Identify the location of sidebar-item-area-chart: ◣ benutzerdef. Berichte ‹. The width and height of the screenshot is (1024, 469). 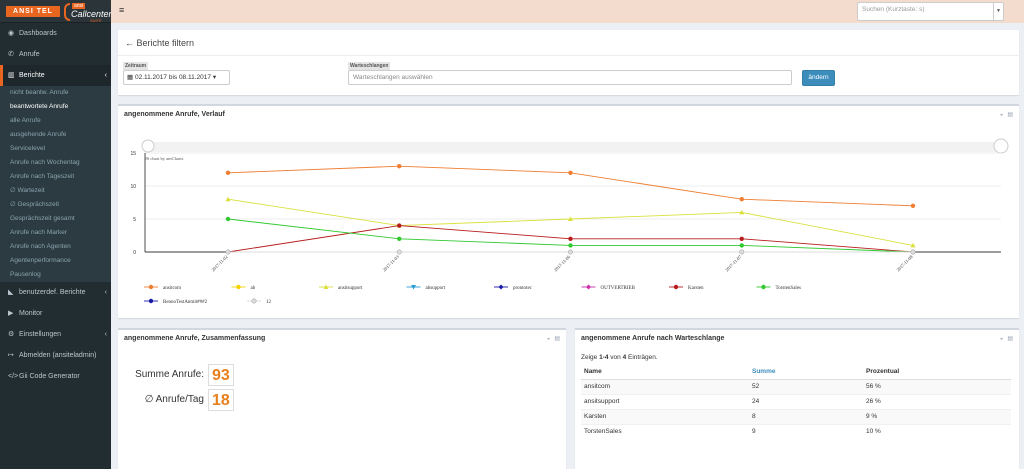
(55, 292).